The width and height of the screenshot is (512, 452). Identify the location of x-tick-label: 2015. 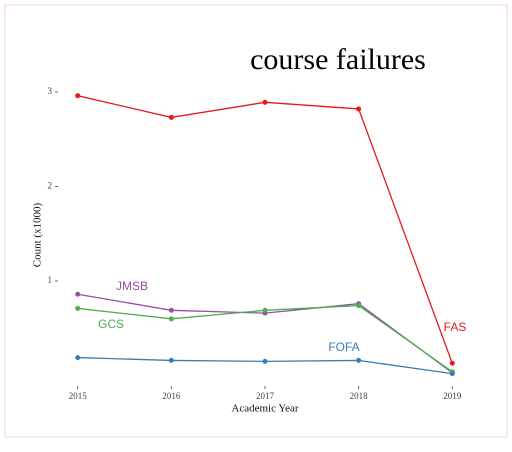
(78, 396).